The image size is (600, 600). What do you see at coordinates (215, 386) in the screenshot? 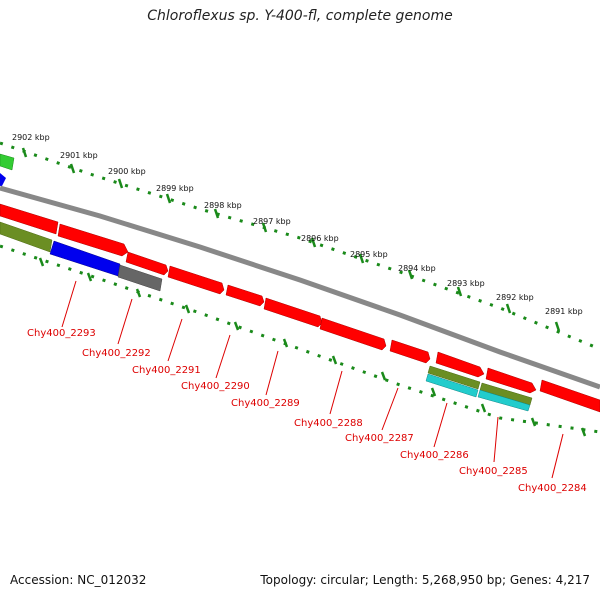
I see `gene-label: Chy400_2290` at bounding box center [215, 386].